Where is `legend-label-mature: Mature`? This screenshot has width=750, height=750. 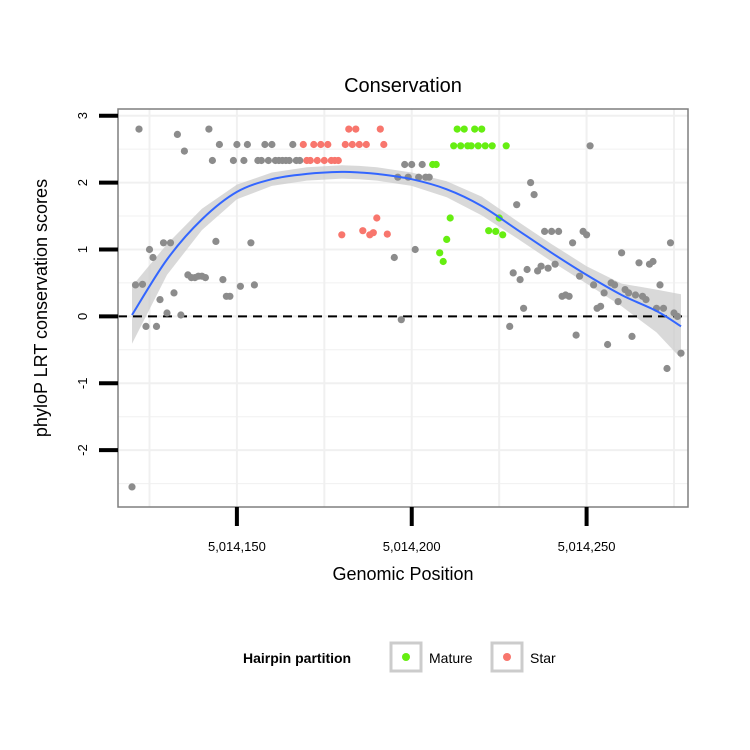
legend-label-mature: Mature is located at coordinates (451, 658).